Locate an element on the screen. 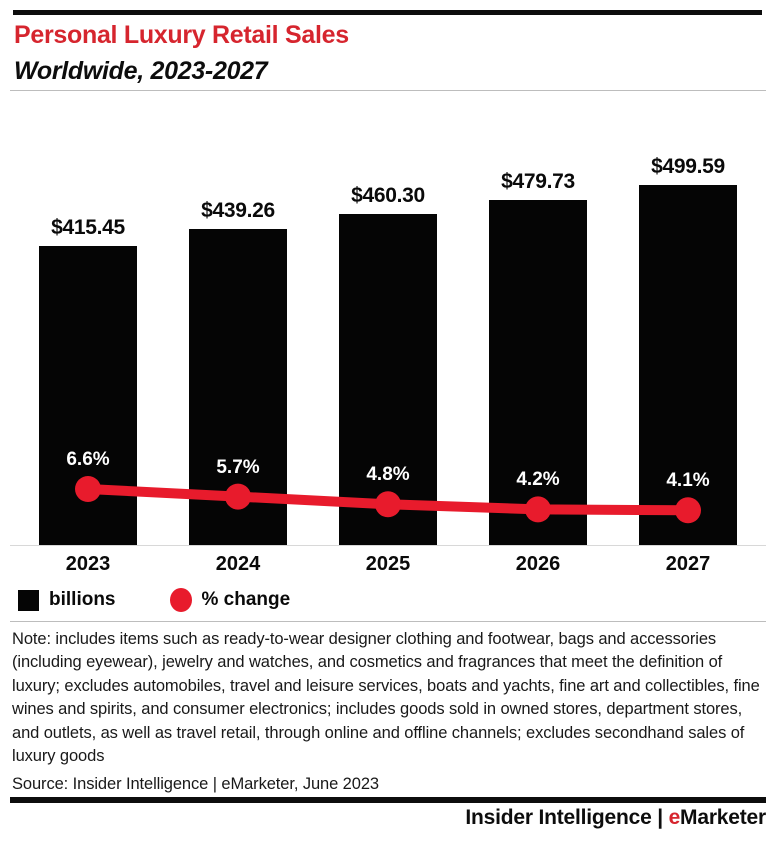 The image size is (776, 847). header-divider is located at coordinates (388, 90).